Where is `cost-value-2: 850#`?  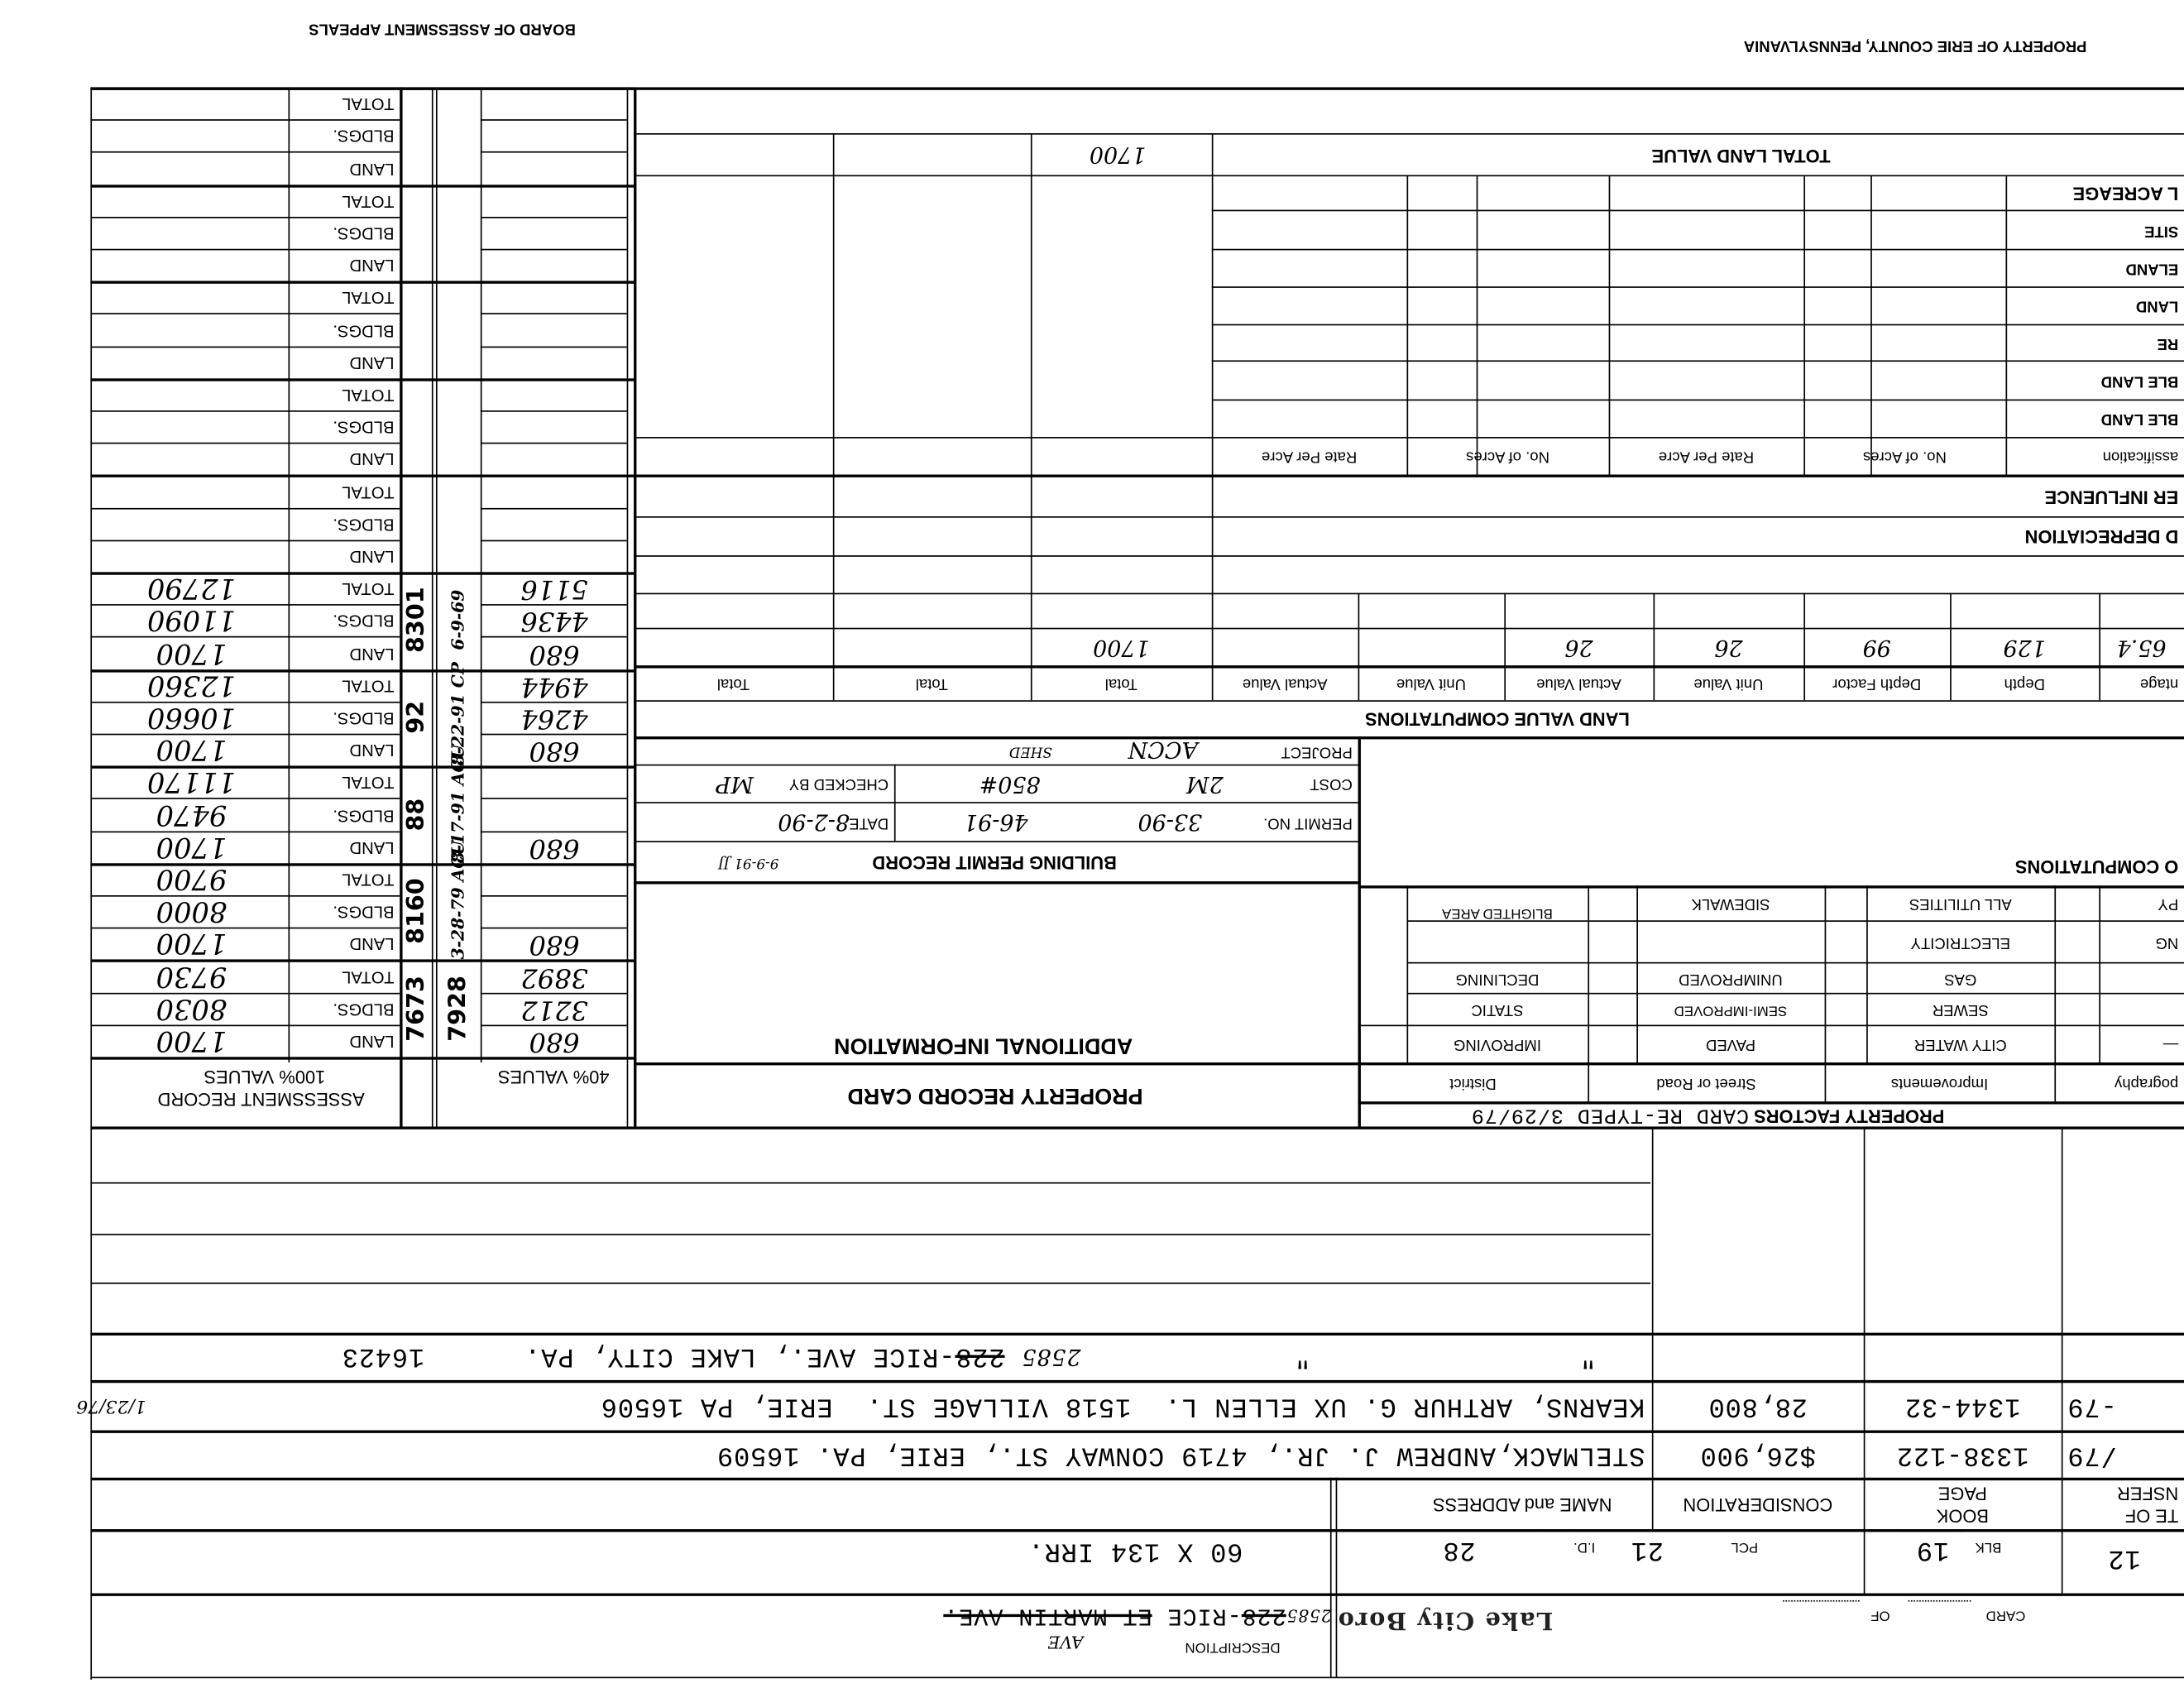 cost-value-2: 850# is located at coordinates (1010, 784).